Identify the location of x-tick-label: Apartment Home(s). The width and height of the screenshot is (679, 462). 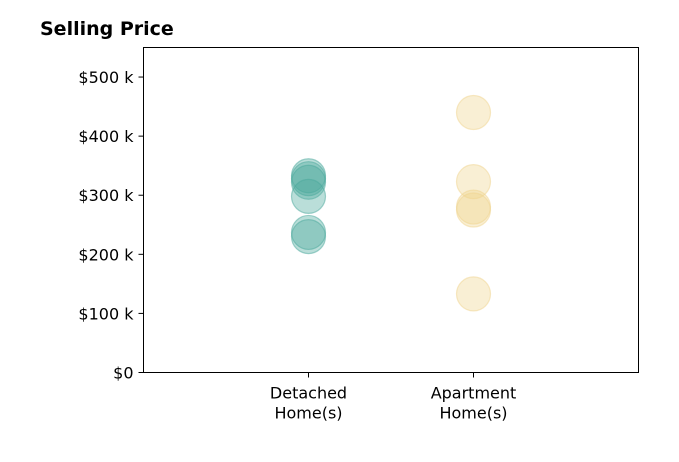
(474, 403).